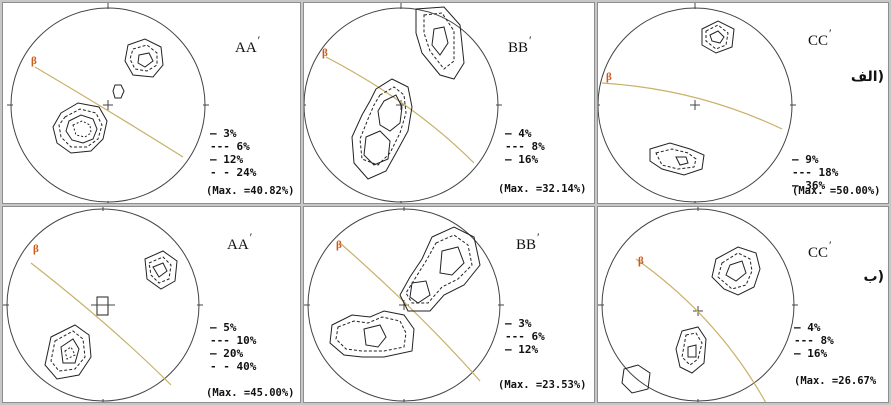 This screenshot has height=405, width=891. I want to click on legend-item: — 9%, so click(805, 159).